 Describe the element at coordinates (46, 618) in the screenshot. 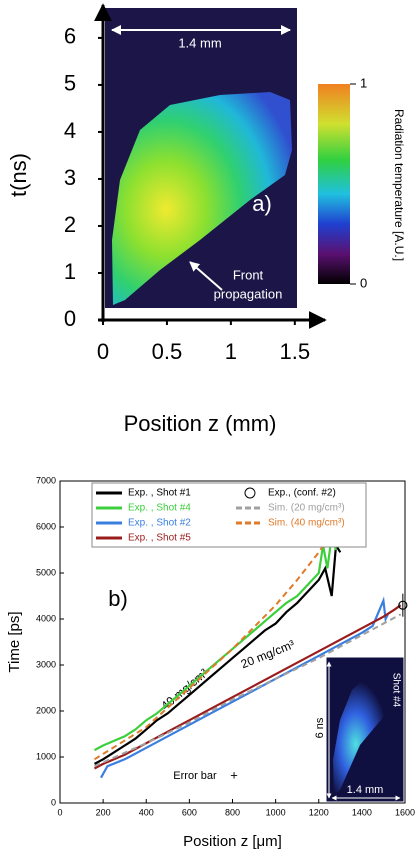

I see `y-tick-label: 4000` at that location.